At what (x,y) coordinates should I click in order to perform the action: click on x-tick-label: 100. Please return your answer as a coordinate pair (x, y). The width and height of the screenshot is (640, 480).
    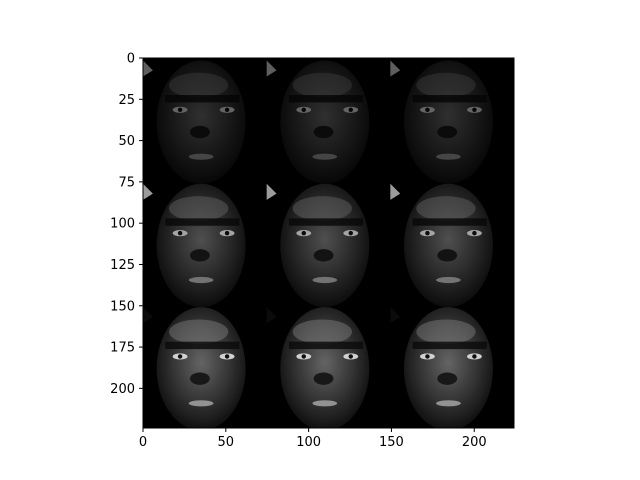
    Looking at the image, I should click on (308, 442).